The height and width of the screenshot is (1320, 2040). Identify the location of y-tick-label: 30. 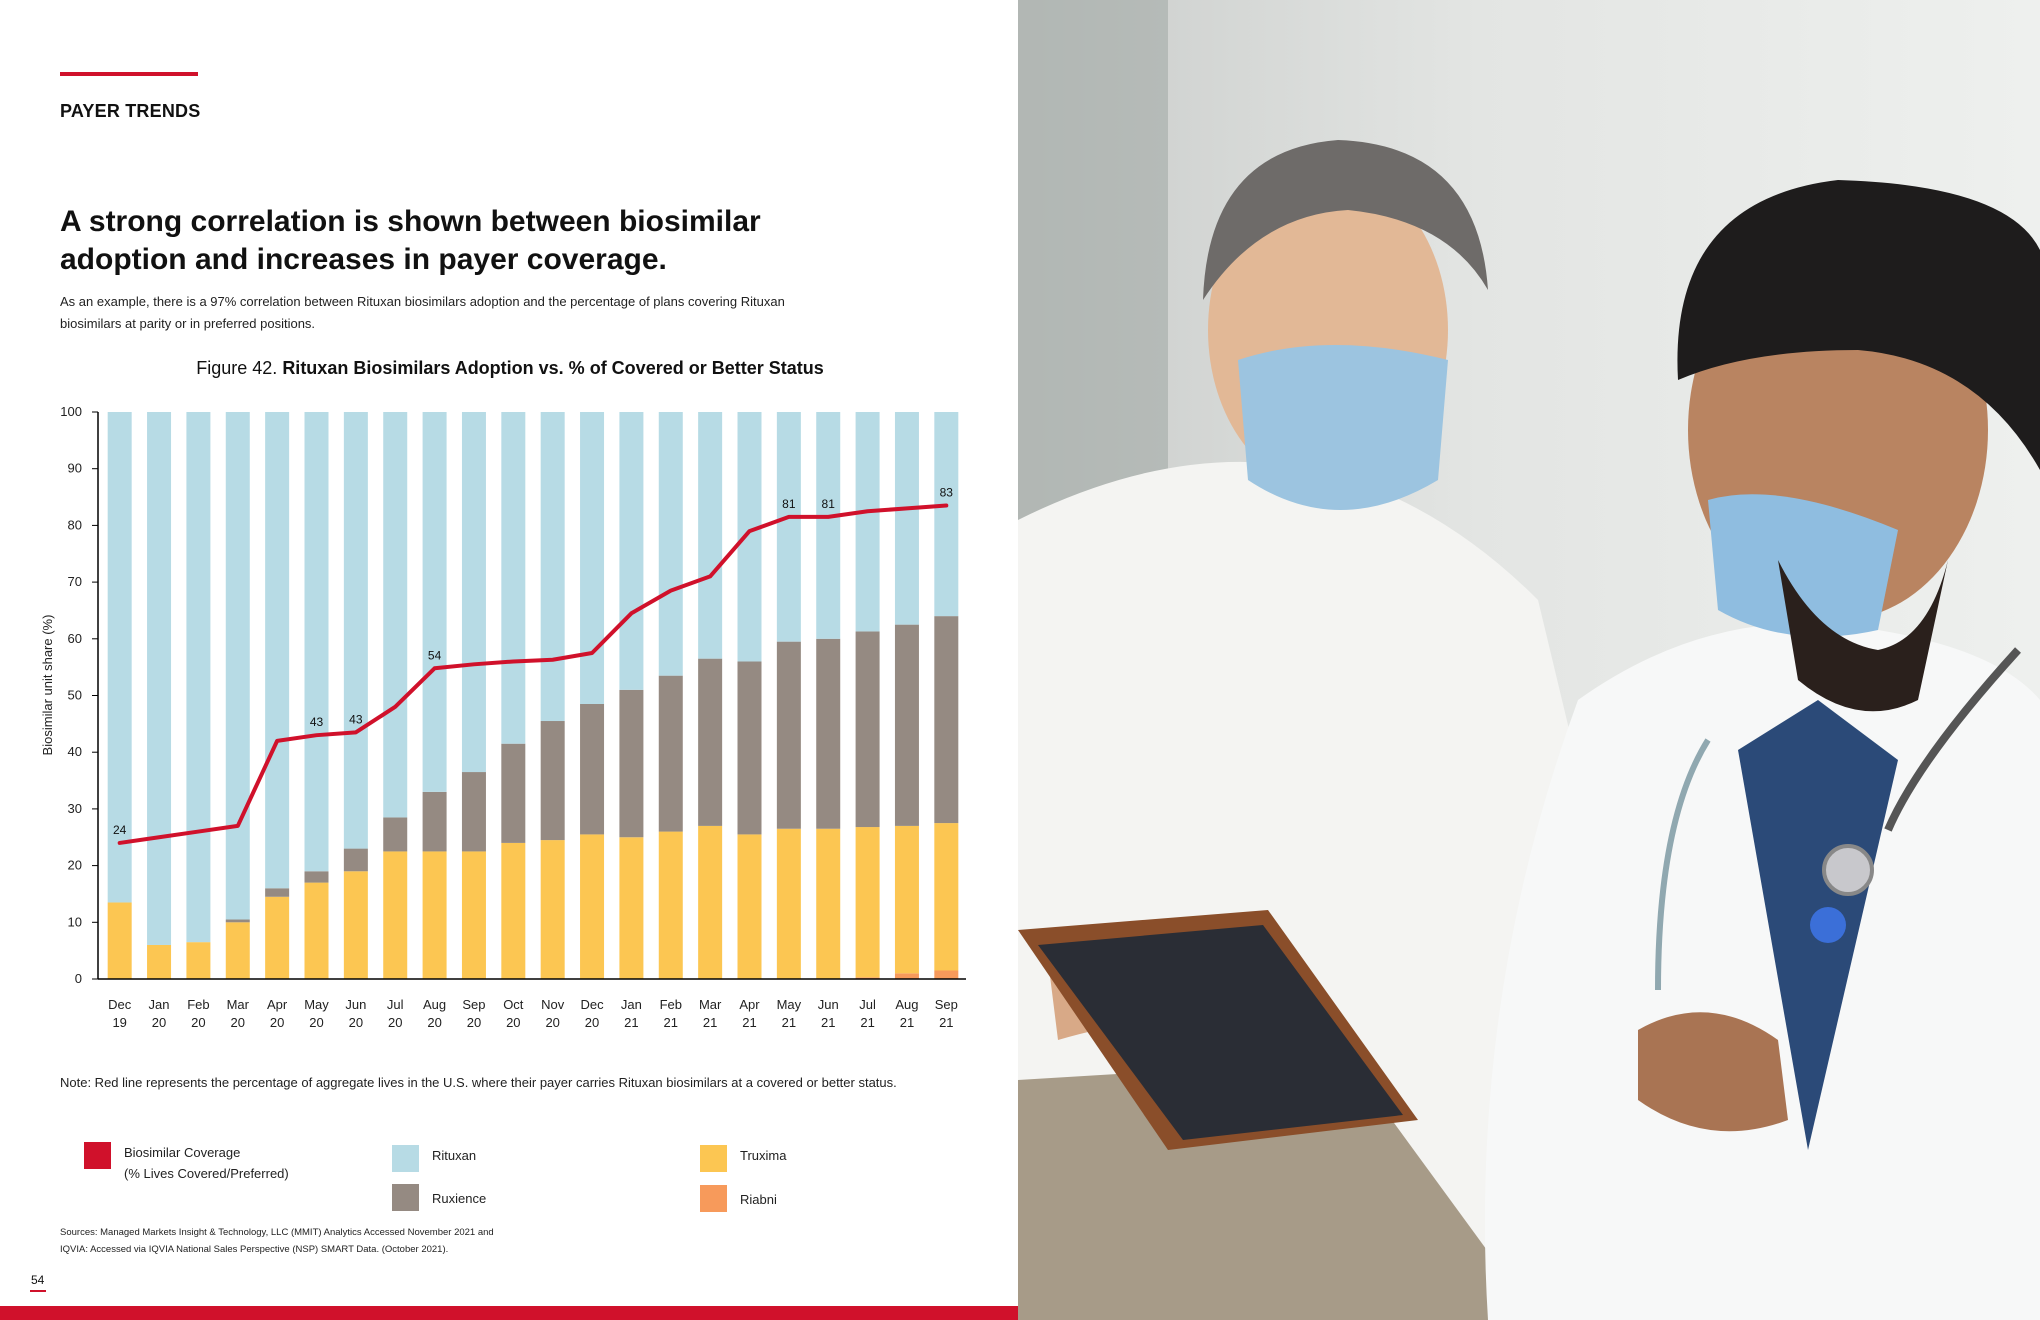
(75, 808).